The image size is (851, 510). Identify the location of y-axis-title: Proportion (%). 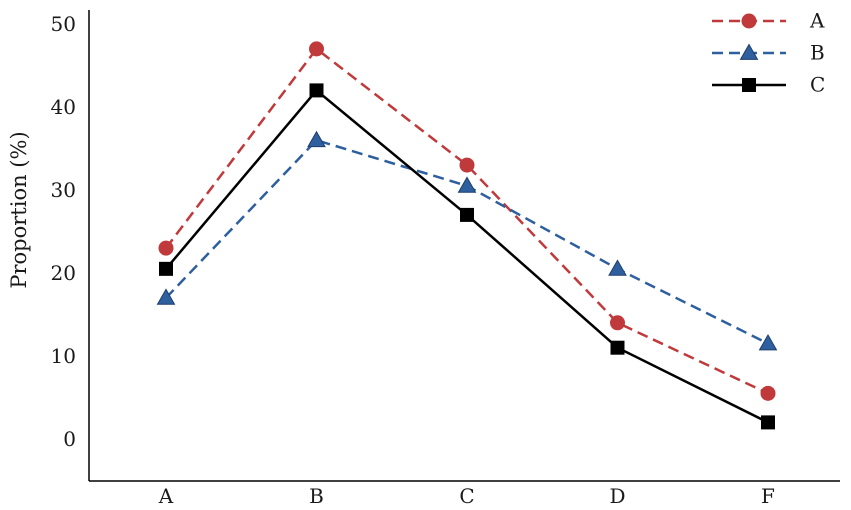
(19, 209).